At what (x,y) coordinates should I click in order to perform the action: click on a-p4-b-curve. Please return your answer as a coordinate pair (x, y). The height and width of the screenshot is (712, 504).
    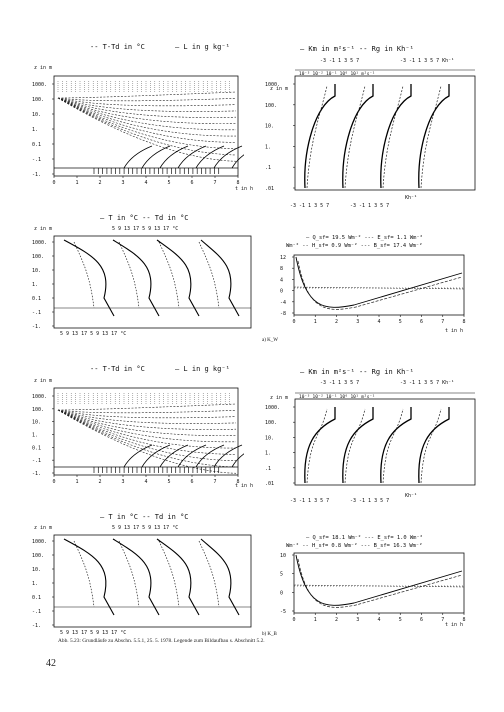
    Looking at the image, I should click on (380, 285).